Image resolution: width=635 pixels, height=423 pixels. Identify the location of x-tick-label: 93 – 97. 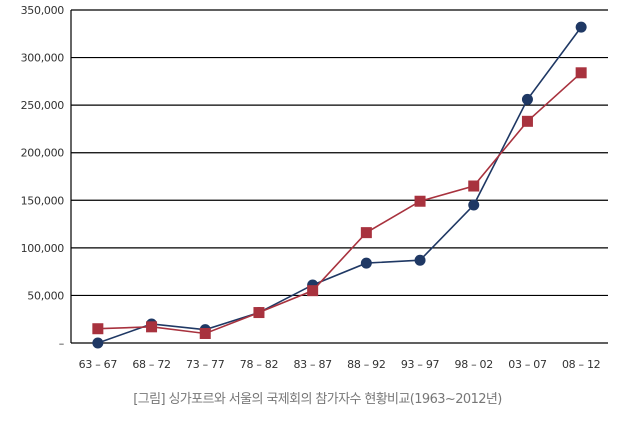
(420, 364).